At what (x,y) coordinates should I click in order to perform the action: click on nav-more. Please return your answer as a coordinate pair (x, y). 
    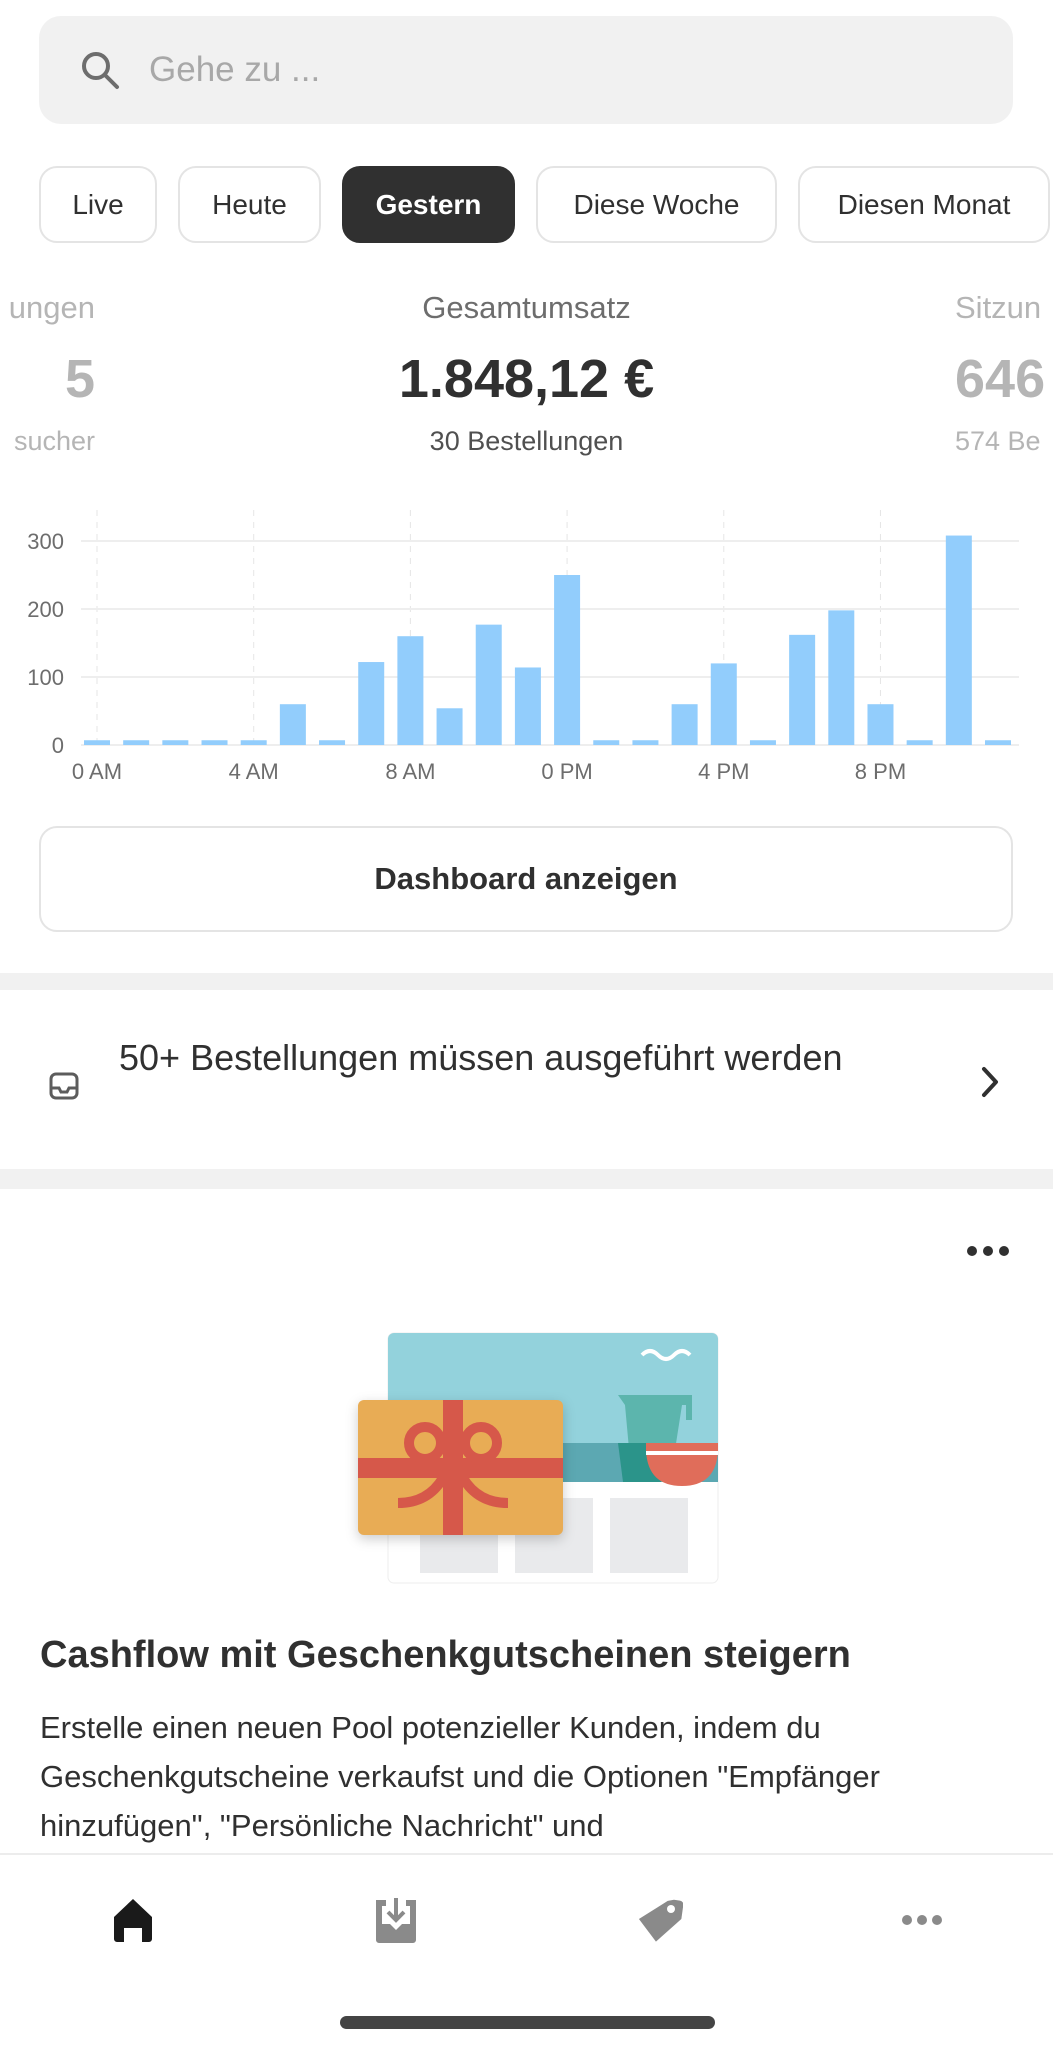
    Looking at the image, I should click on (922, 1920).